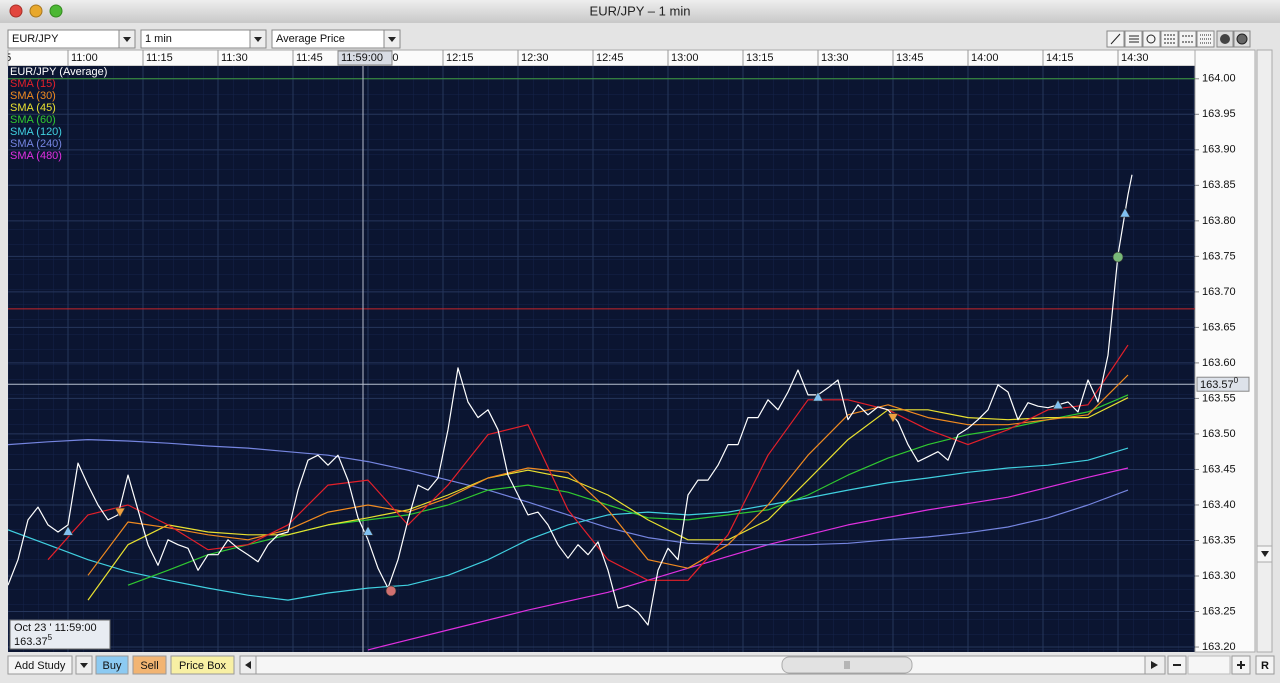 The image size is (1280, 683). I want to click on x-tick-label: 13:30, so click(835, 58).